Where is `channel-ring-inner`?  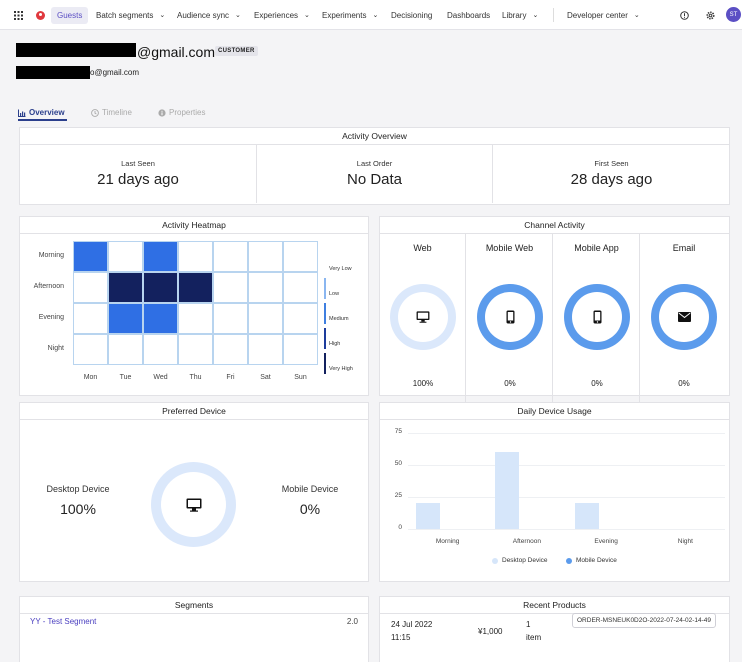 channel-ring-inner is located at coordinates (510, 317).